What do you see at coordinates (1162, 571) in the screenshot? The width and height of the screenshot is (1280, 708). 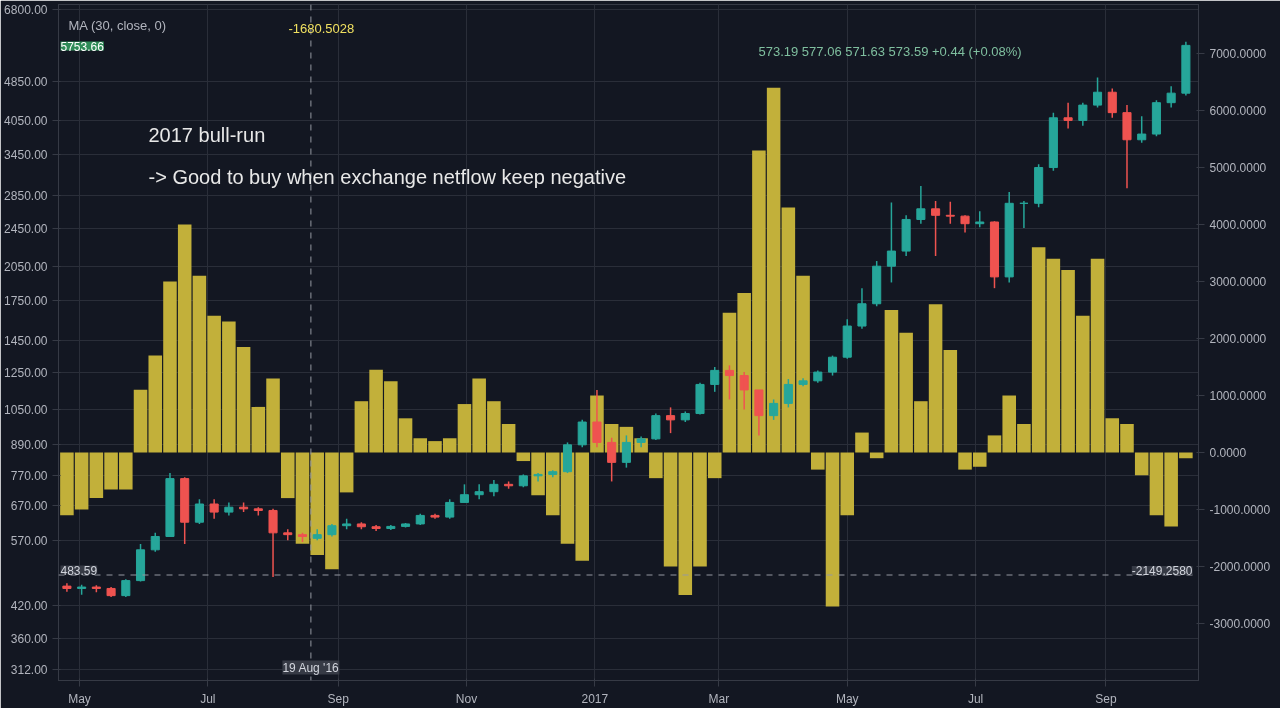 I see `ref-line-label: -2149.2580` at bounding box center [1162, 571].